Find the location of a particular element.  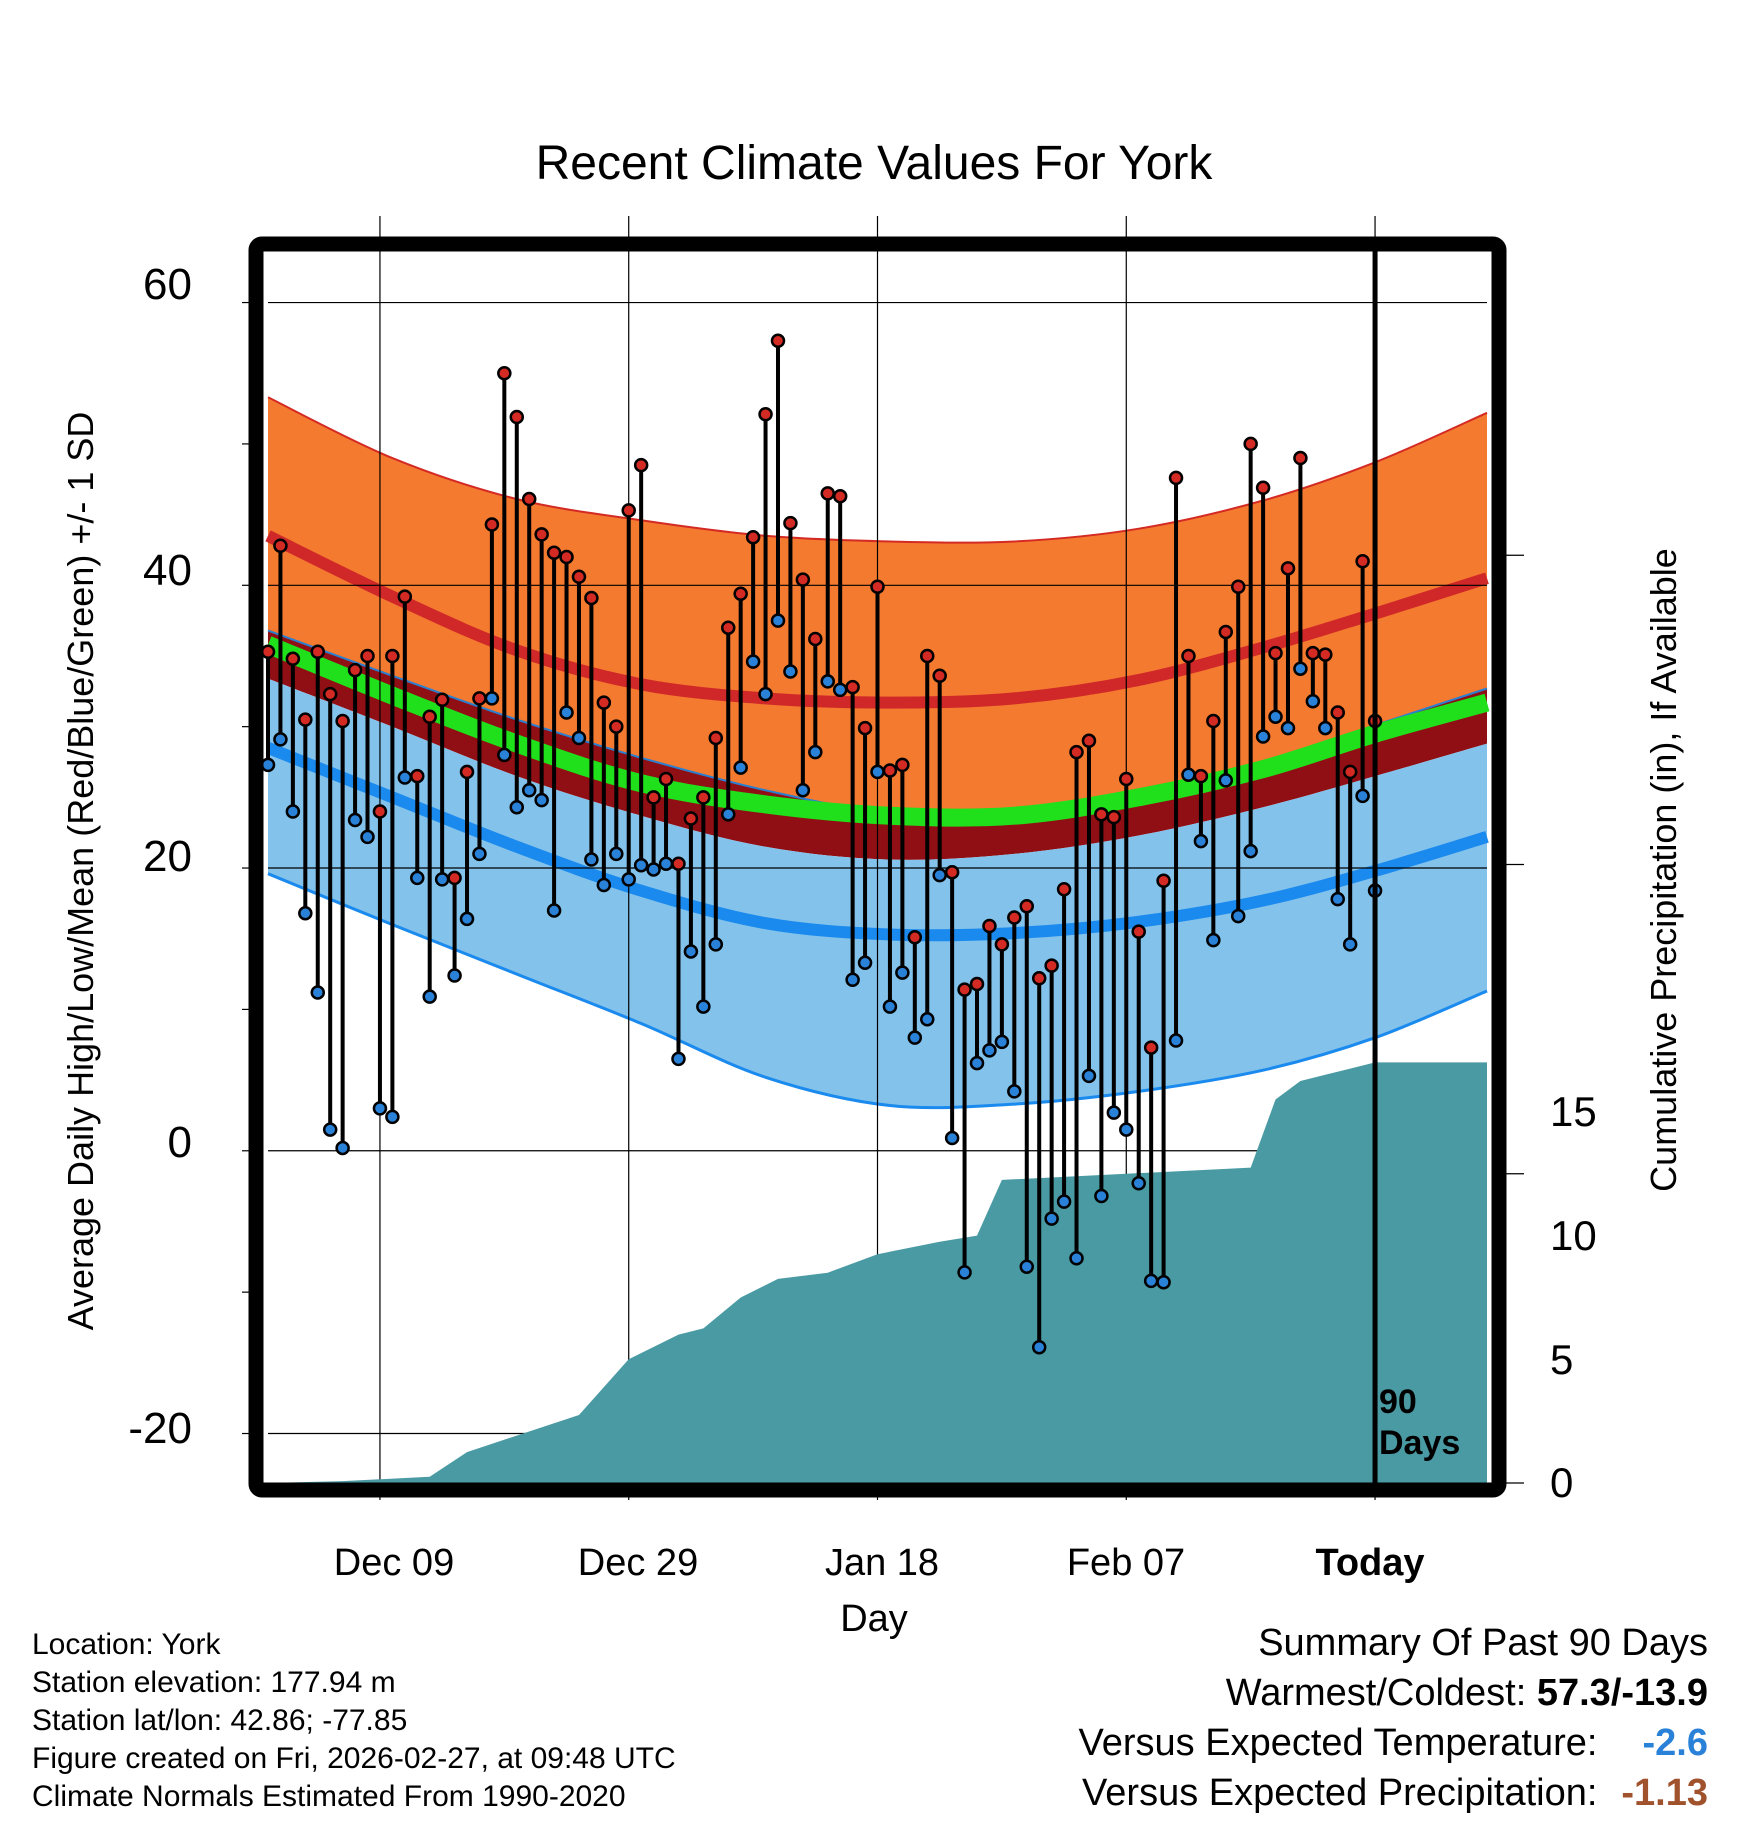

y-tick-label: 60 is located at coordinates (167, 284).